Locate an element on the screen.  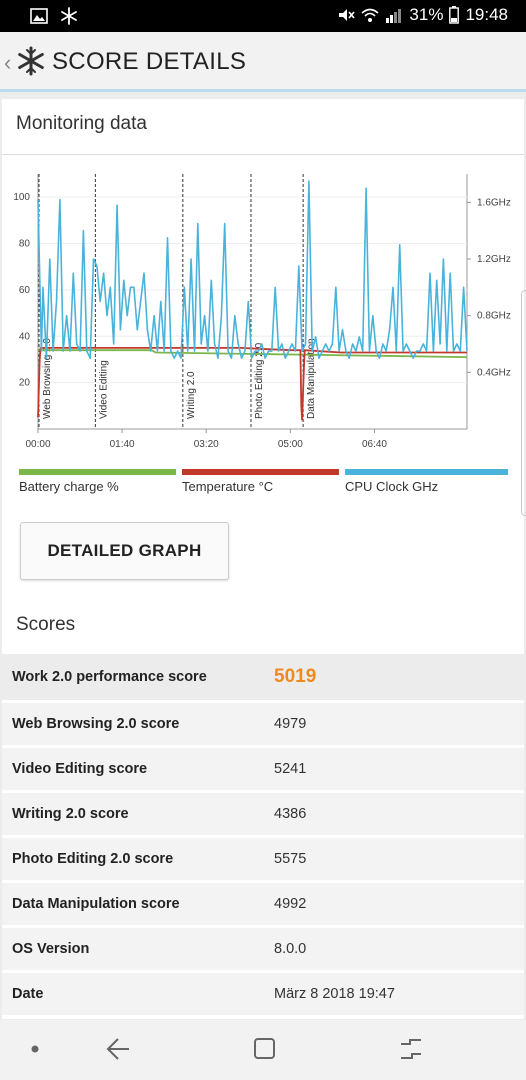
battery-icon is located at coordinates (454, 15).